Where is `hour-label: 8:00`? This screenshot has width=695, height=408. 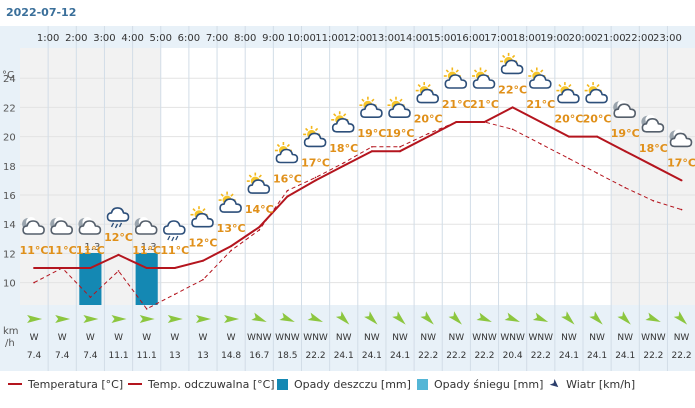
hour-label: 8:00 is located at coordinates (245, 38).